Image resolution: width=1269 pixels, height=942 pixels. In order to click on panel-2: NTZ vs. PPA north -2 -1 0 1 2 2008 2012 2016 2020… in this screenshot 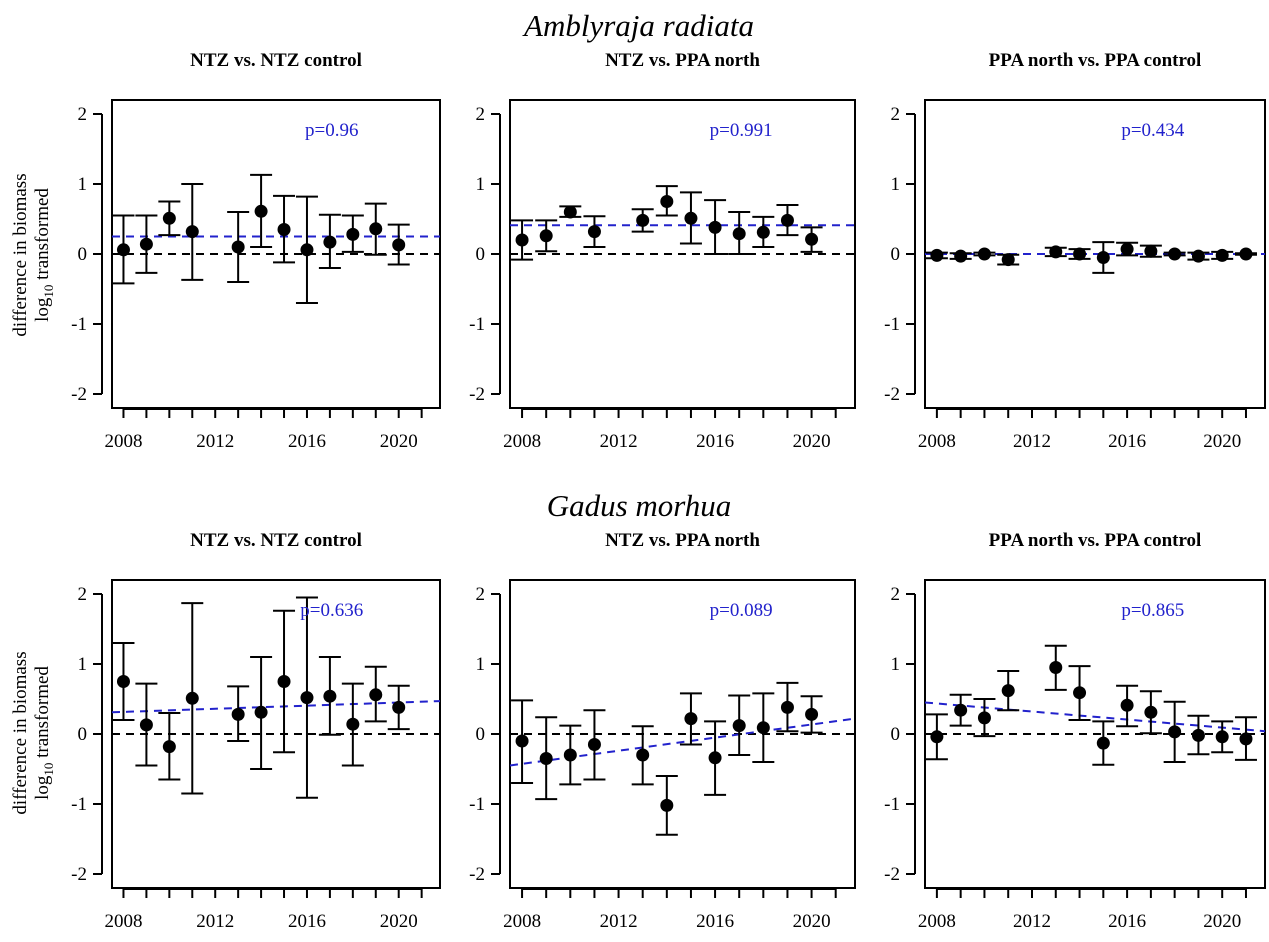, I will do `click(662, 251)`.